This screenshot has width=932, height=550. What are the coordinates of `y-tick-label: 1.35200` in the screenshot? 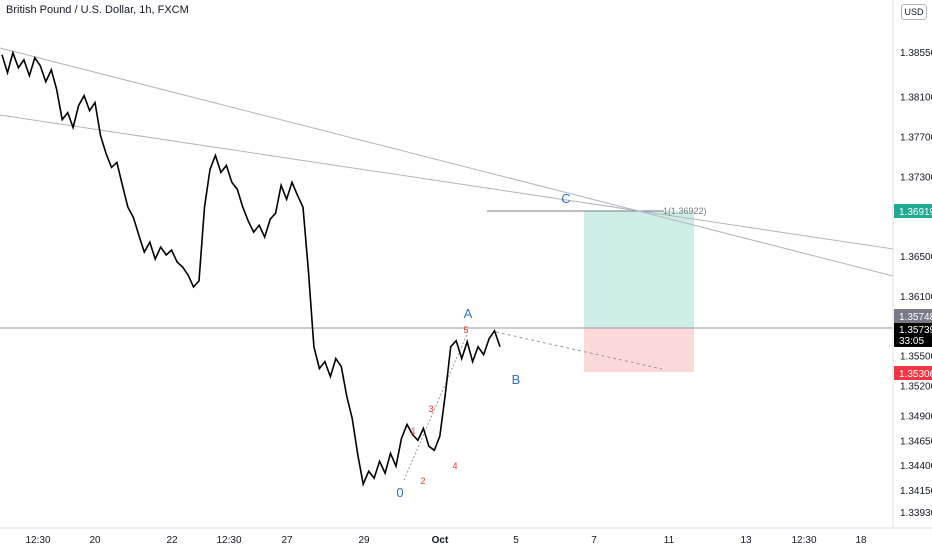 It's located at (916, 387).